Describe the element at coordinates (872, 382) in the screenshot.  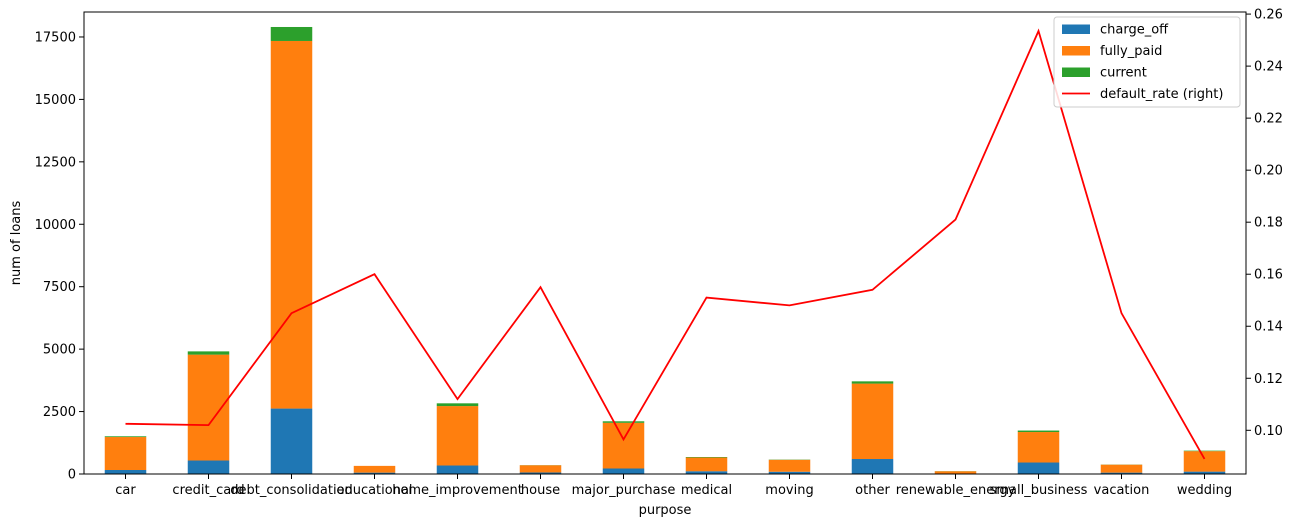
I see `bar-current-other` at that location.